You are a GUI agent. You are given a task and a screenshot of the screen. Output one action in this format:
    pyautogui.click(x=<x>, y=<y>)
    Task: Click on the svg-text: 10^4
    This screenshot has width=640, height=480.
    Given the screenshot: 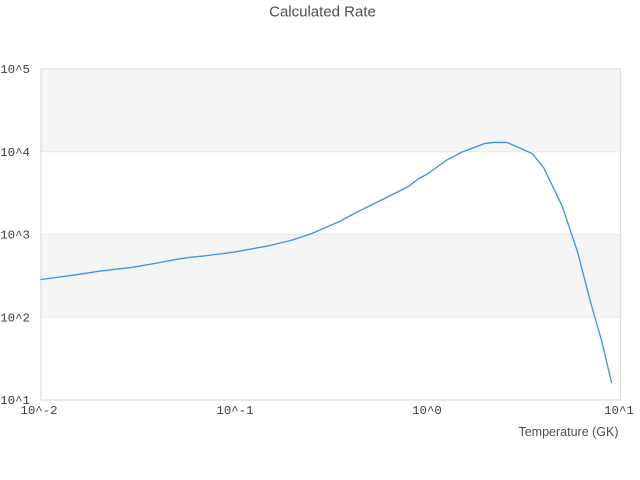 What is the action you would take?
    pyautogui.click(x=15, y=153)
    